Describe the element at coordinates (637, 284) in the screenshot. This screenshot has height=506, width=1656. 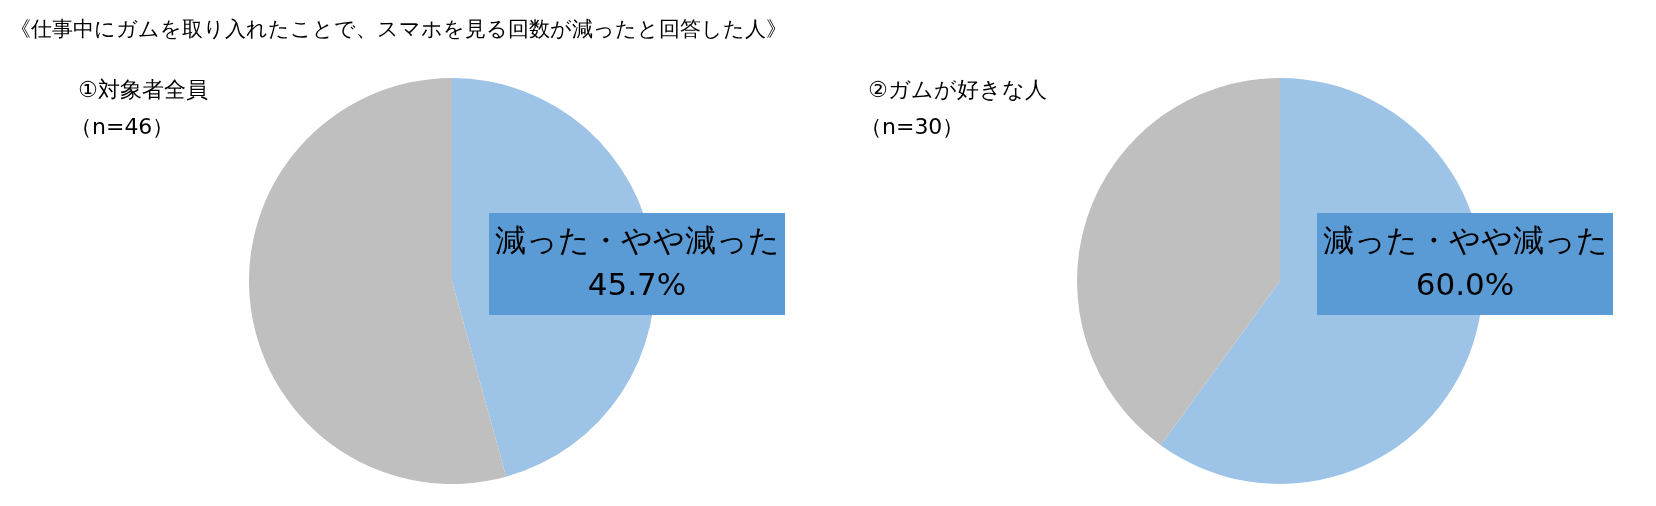
I see `data-label: 45.7%` at that location.